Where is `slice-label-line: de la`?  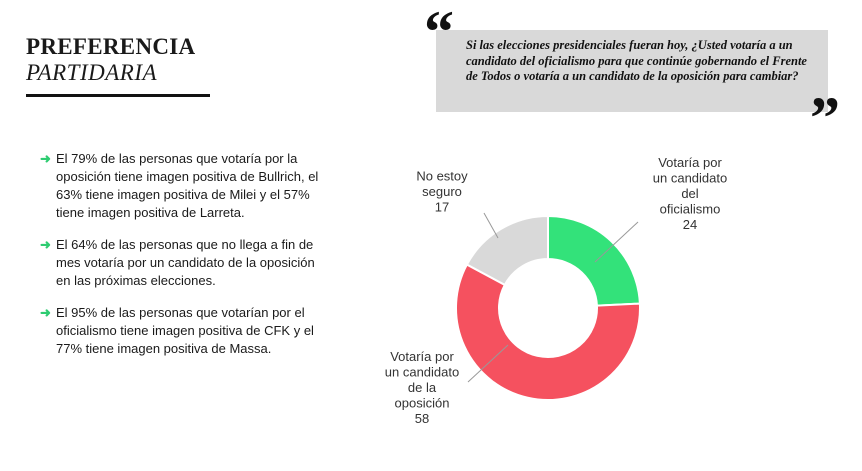
slice-label-line: de la is located at coordinates (422, 387).